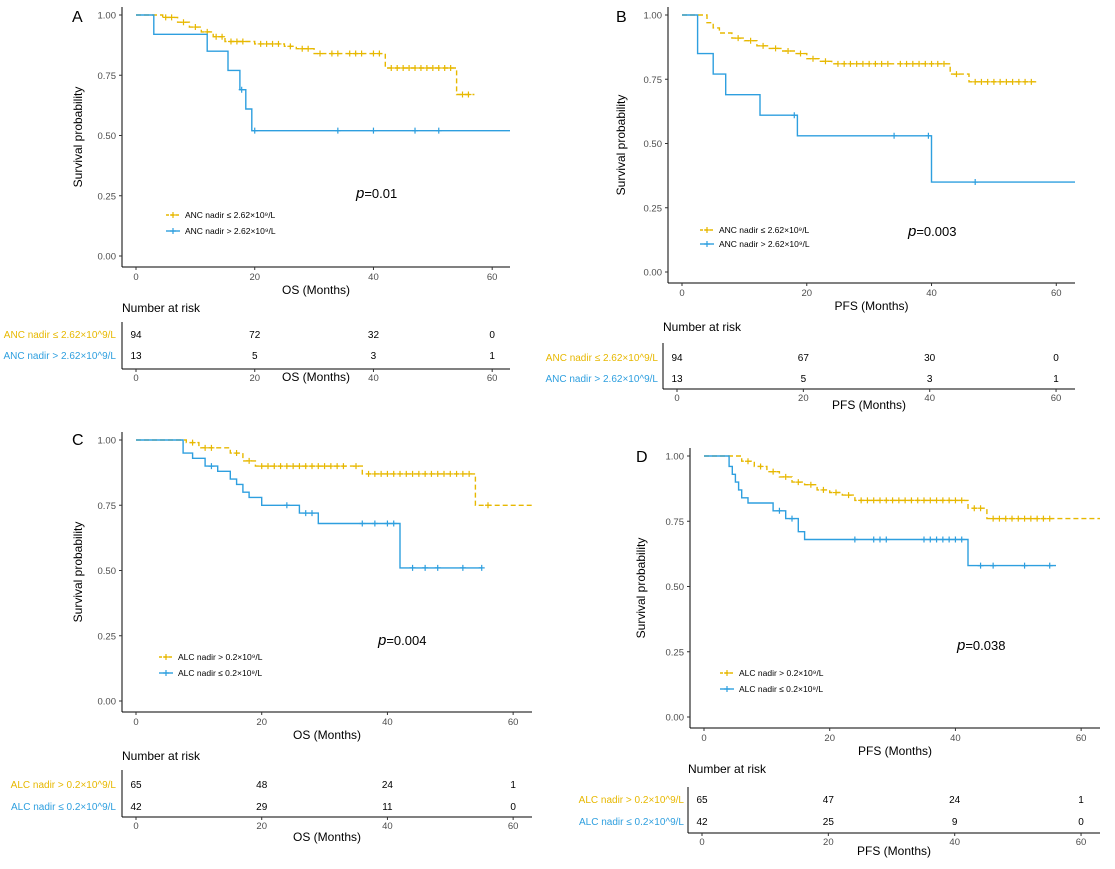 The width and height of the screenshot is (1115, 869). Describe the element at coordinates (764, 230) in the screenshot. I see `legend-label: ANC nadir ≤ 2.62×10⁹/L` at that location.